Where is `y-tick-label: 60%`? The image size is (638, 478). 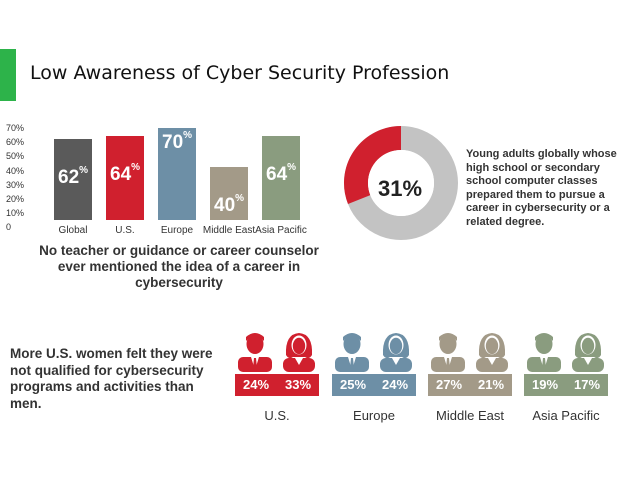 y-tick-label: 60% is located at coordinates (15, 142).